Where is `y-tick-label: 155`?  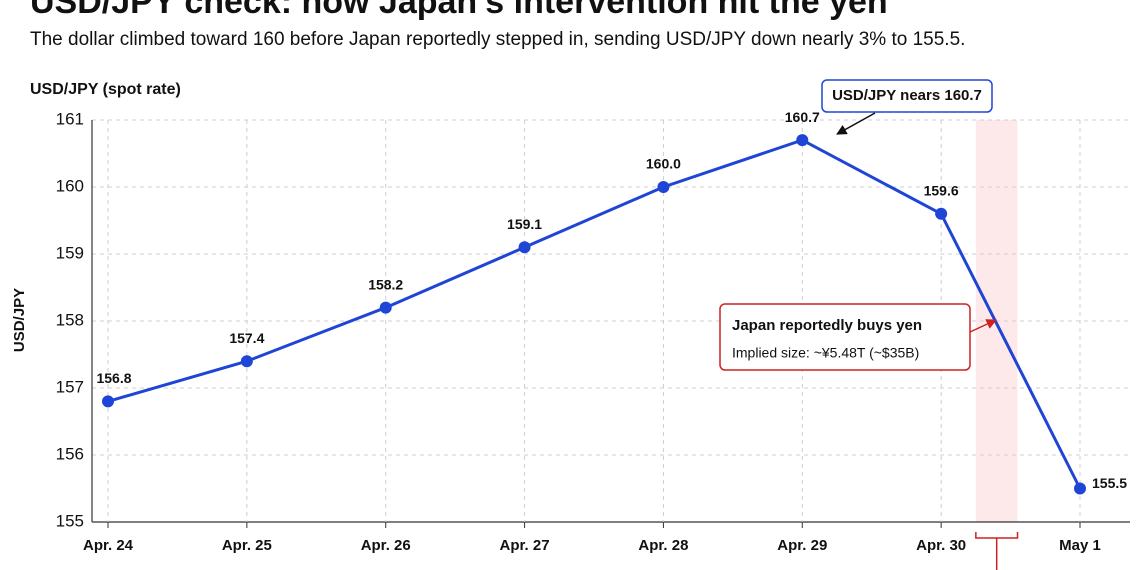 y-tick-label: 155 is located at coordinates (70, 520).